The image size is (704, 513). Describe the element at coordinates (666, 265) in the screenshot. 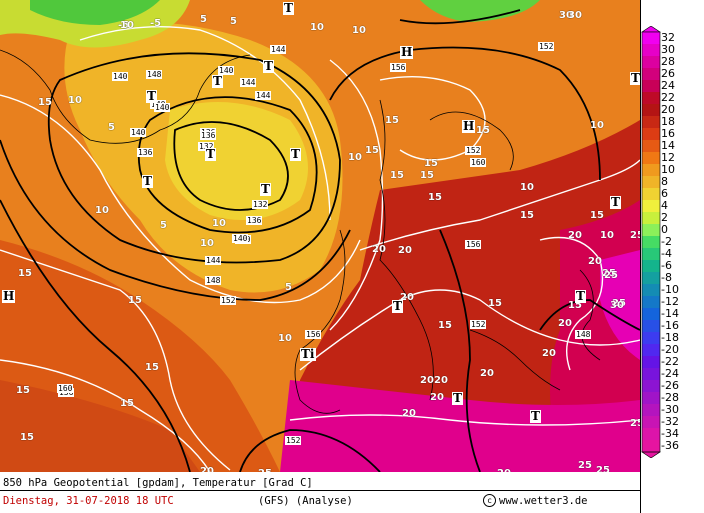

I see `legend-label: -6` at that location.